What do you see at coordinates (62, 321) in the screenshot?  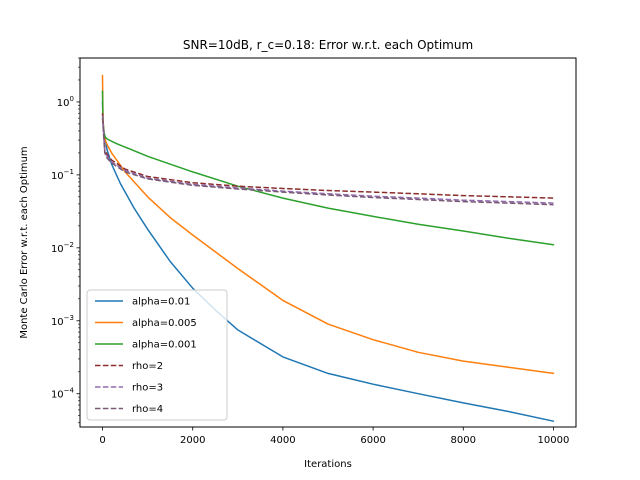 I see `y-tick-label: 10⁻³` at bounding box center [62, 321].